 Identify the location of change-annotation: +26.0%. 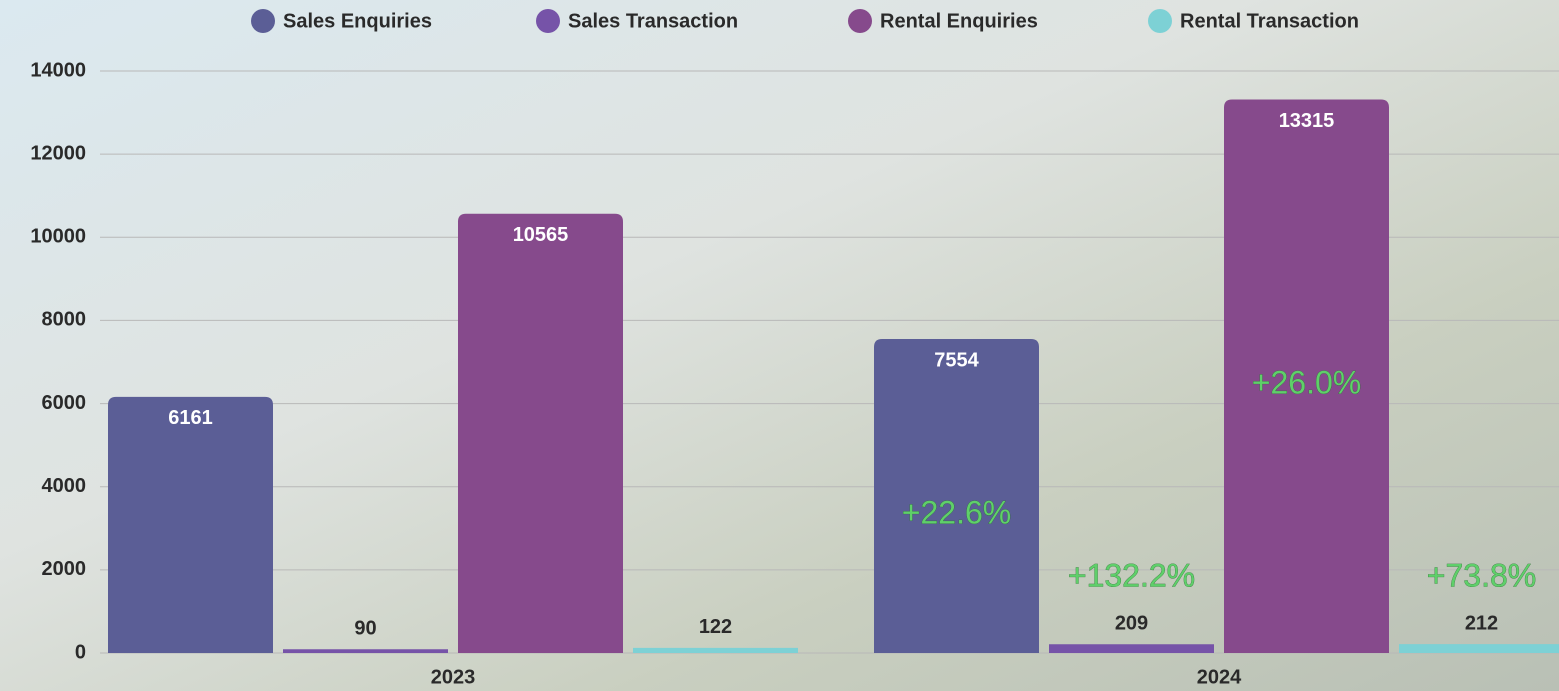
(1306, 382).